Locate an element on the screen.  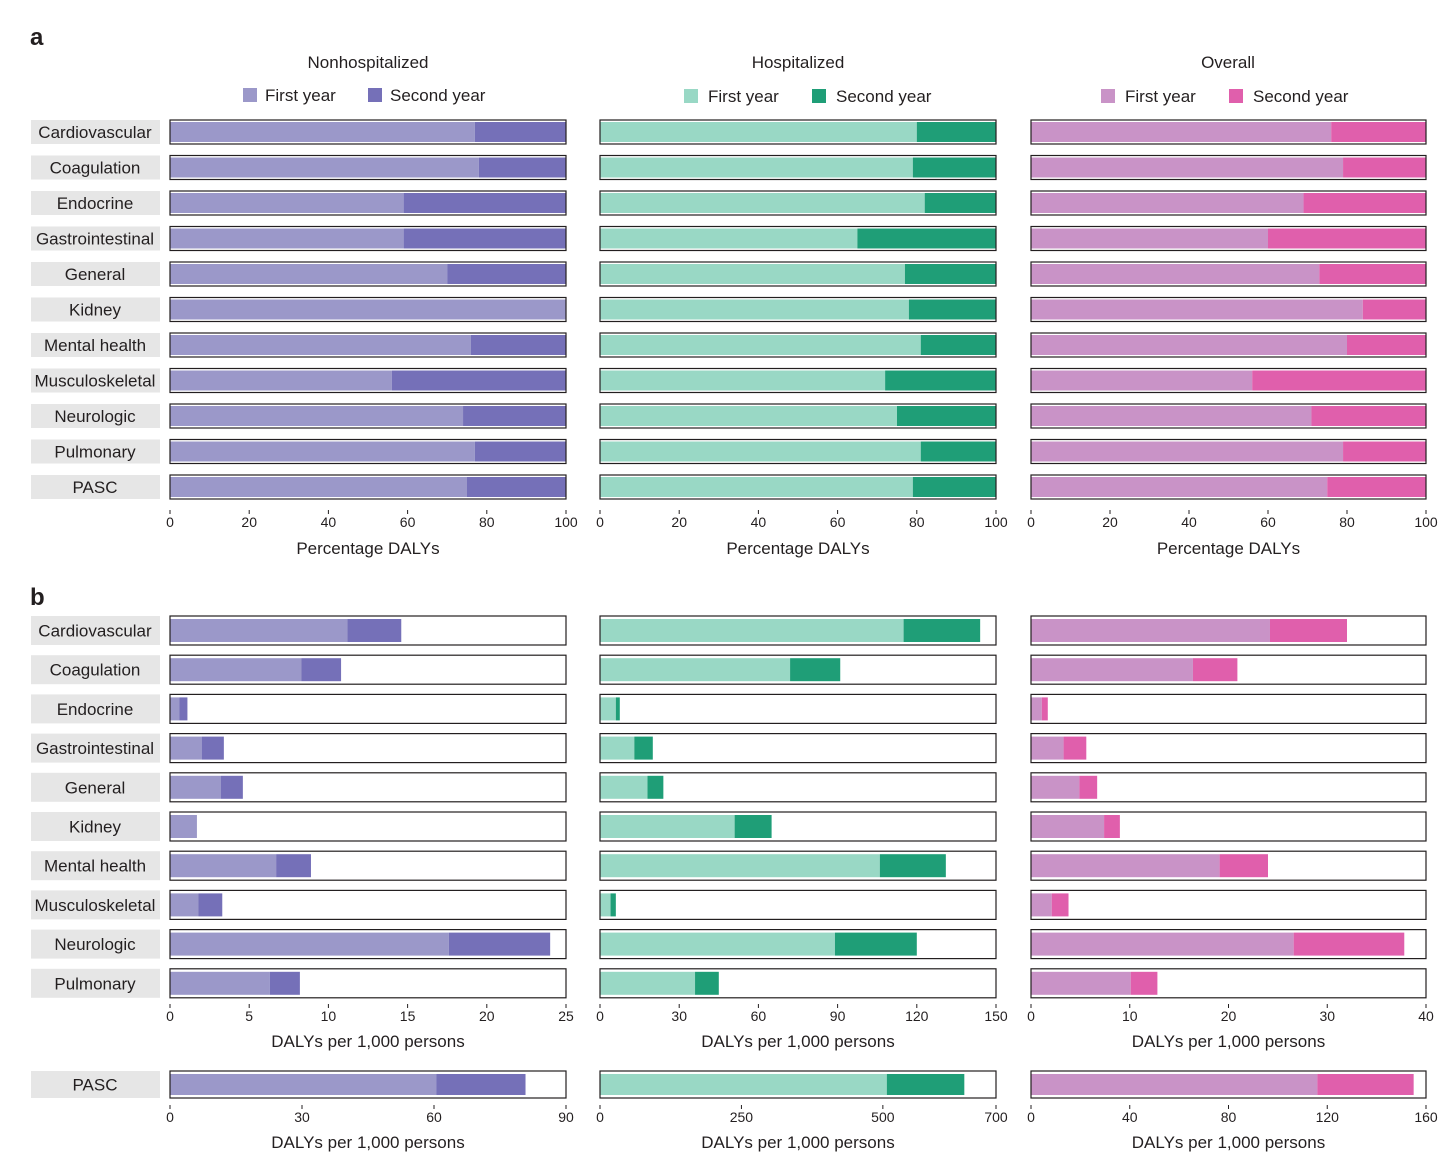
bar-second-year-nonhospitalized-neurologic is located at coordinates (499, 944).